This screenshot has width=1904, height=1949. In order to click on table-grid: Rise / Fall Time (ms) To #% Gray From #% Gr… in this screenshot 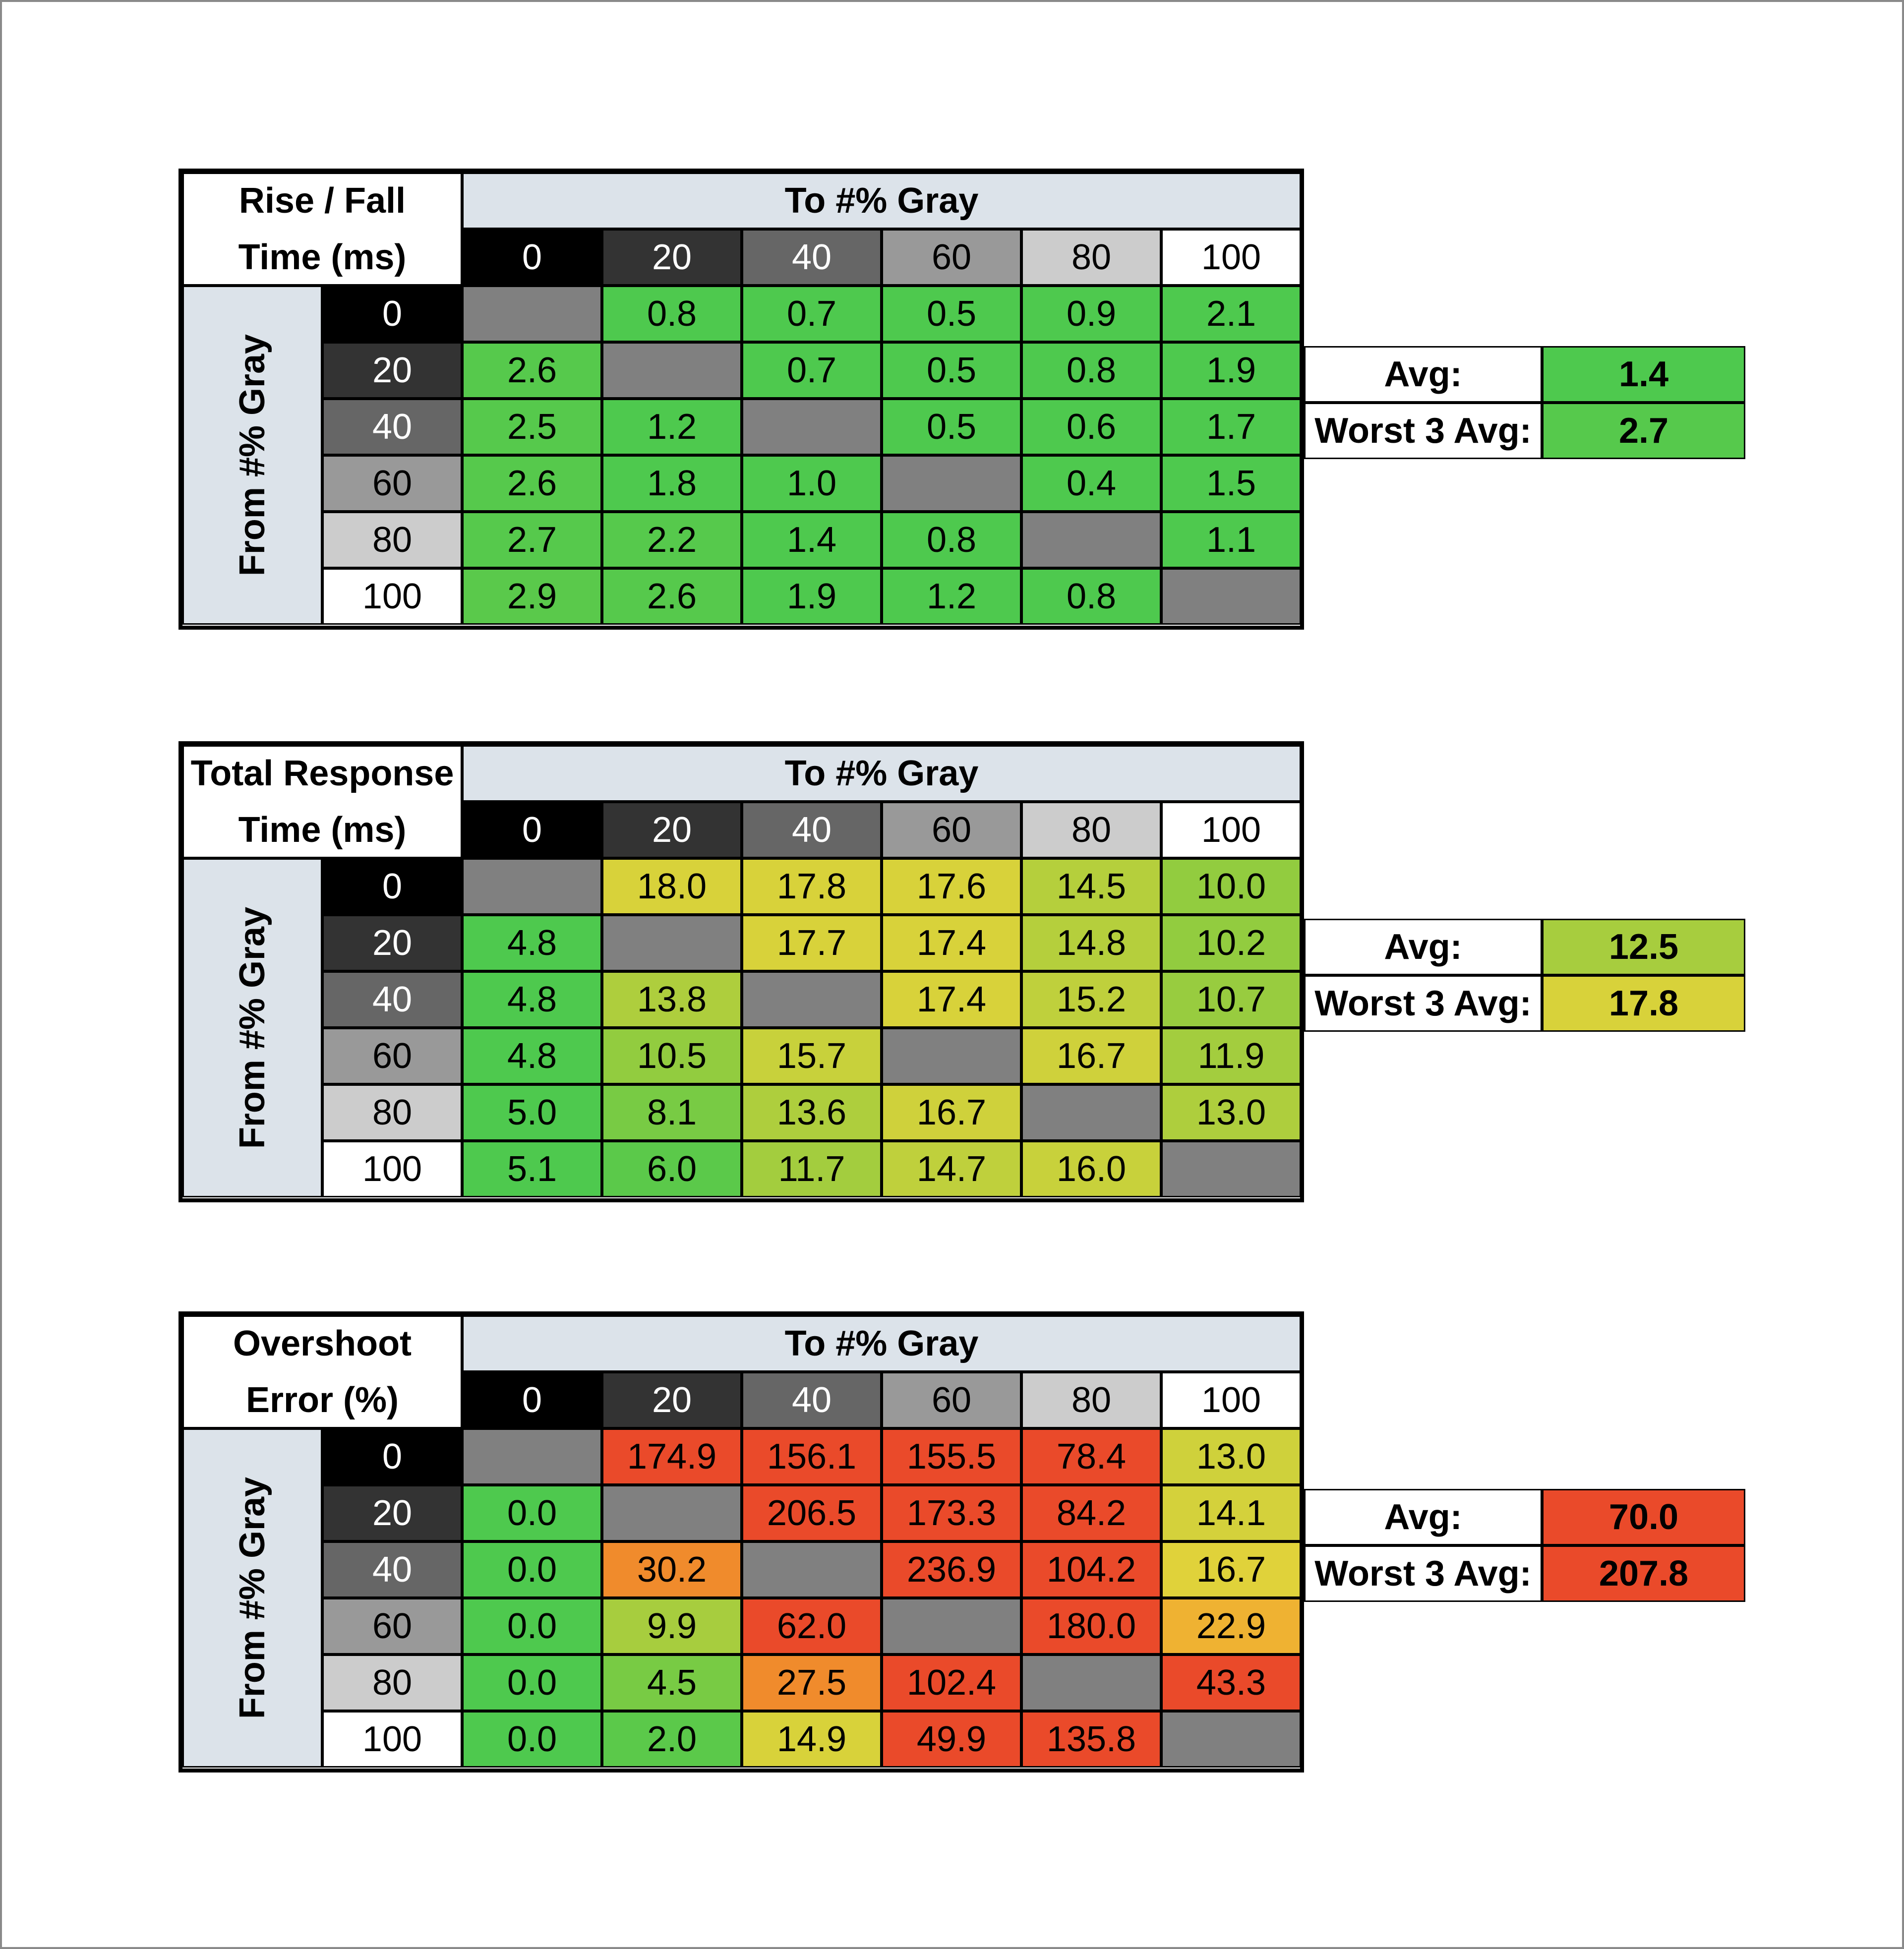, I will do `click(741, 400)`.